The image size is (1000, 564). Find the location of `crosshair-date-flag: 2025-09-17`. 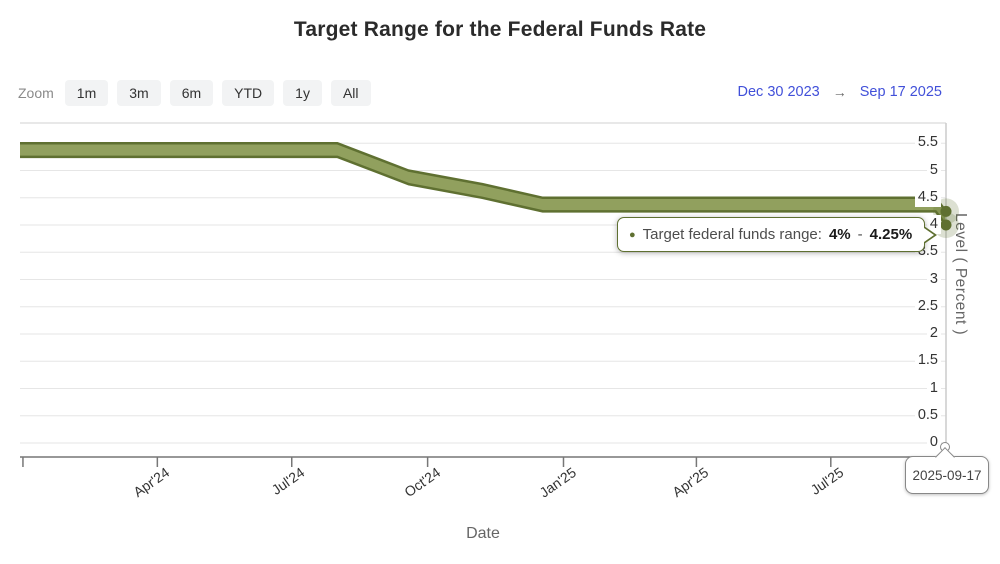

crosshair-date-flag: 2025-09-17 is located at coordinates (947, 468).